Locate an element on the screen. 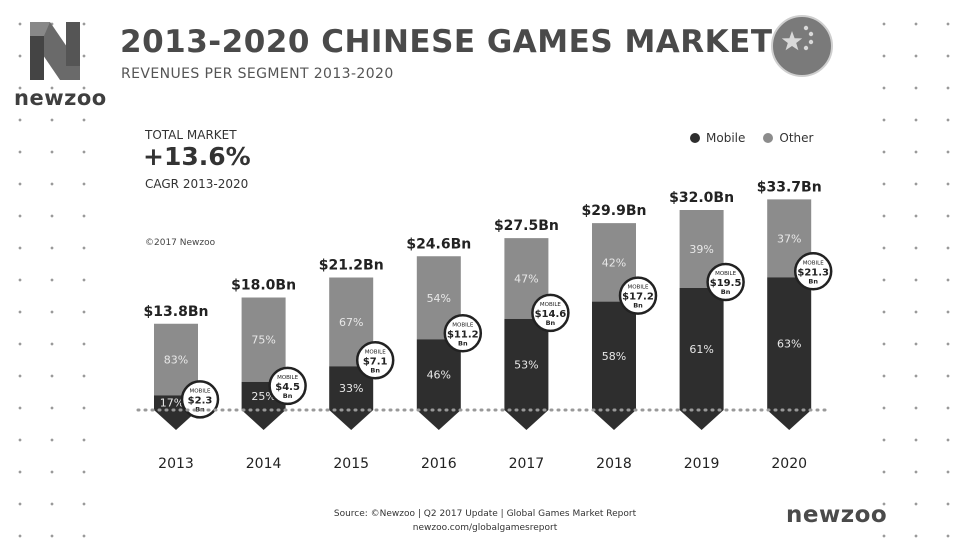 The height and width of the screenshot is (539, 970). legend-item-mobile: Mobile is located at coordinates (717, 138).